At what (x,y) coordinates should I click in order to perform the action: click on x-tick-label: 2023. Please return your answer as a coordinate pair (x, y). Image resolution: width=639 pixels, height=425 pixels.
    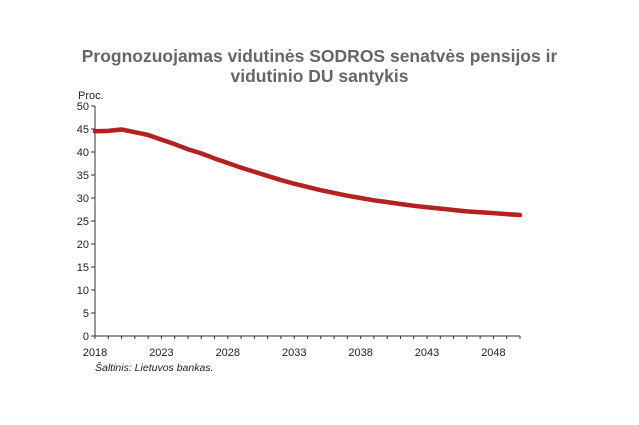
    Looking at the image, I should click on (161, 353).